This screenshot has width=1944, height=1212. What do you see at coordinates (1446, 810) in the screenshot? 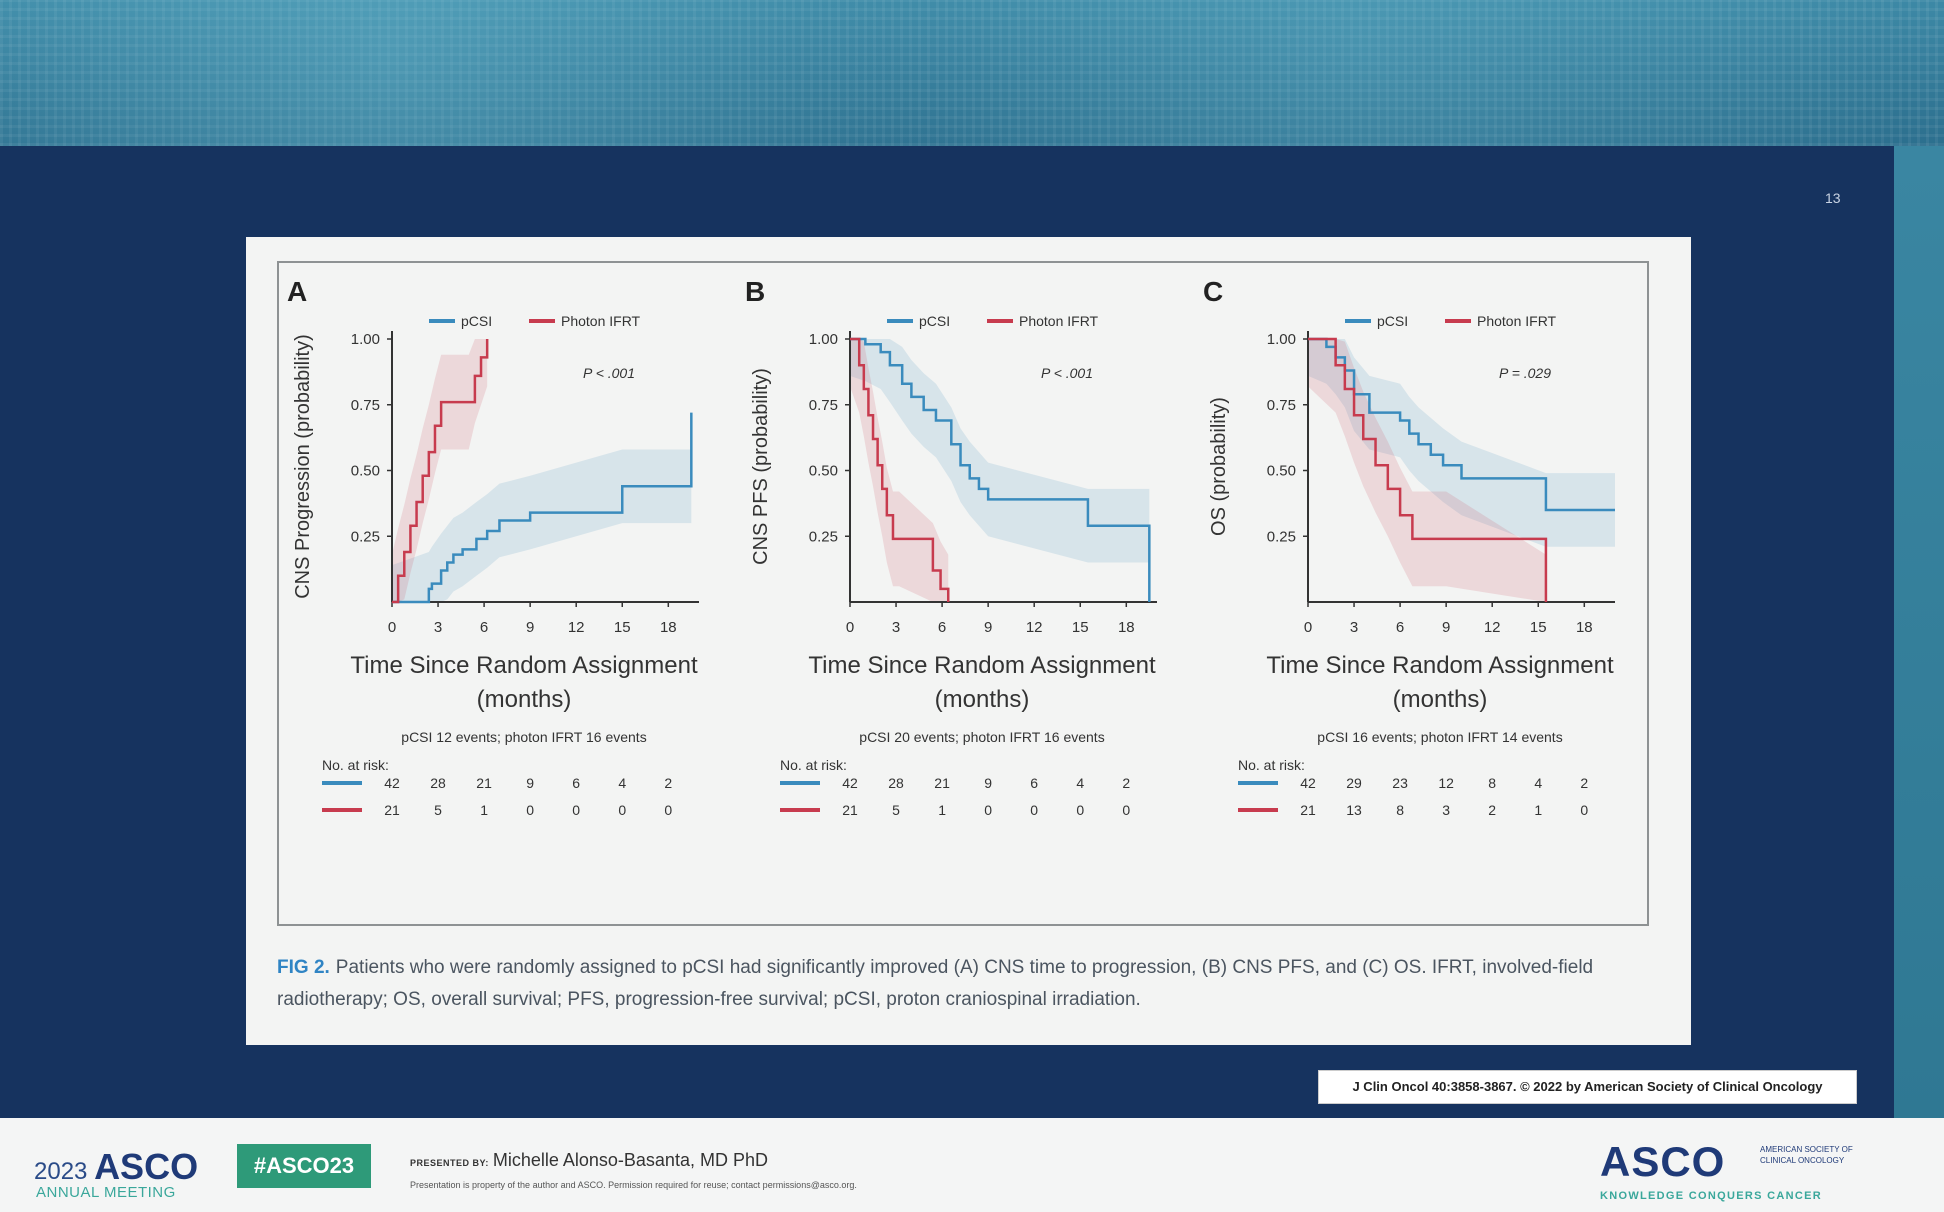
I see `risk-count-photon: 3` at bounding box center [1446, 810].